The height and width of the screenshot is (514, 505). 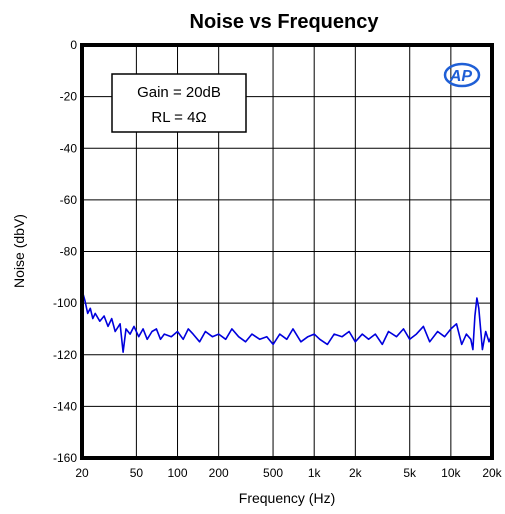 I want to click on ap-logo-text: AP, so click(x=461, y=76).